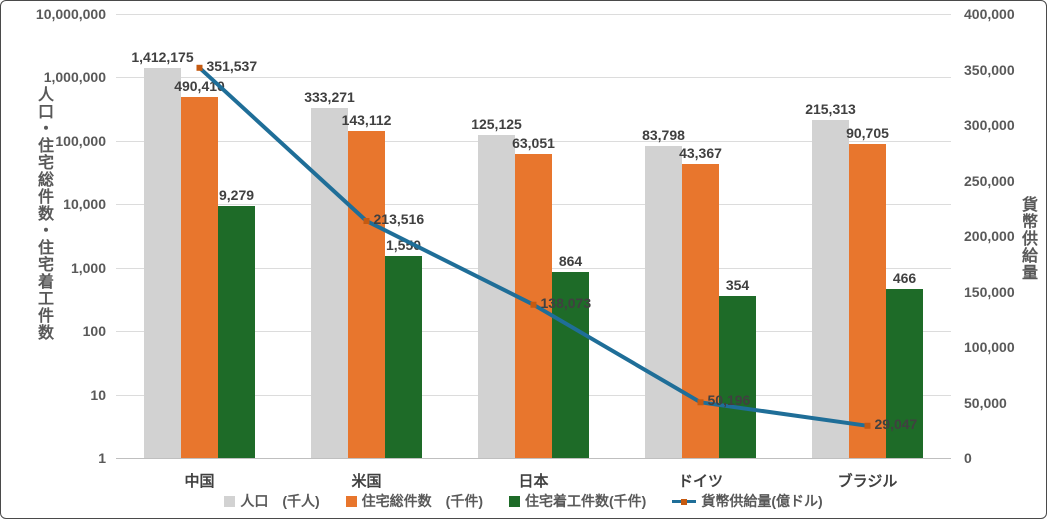 This screenshot has width=1047, height=519. Describe the element at coordinates (830, 108) in the screenshot. I see `bar-label-population-5: 215,313` at that location.